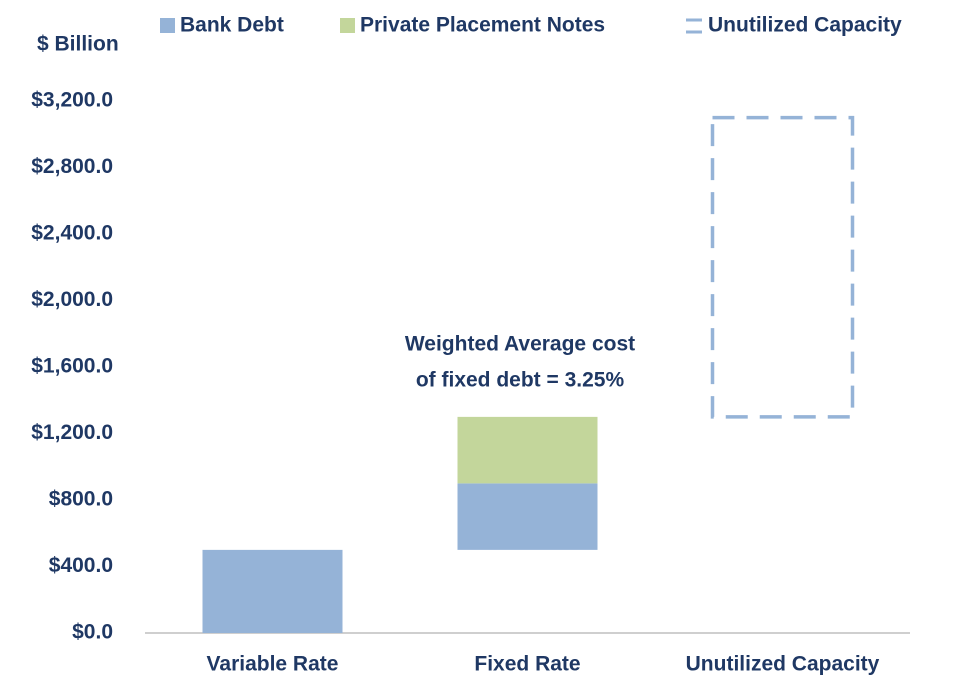 This screenshot has height=688, width=958. What do you see at coordinates (520, 344) in the screenshot?
I see `annotation: Weighted Average cost` at bounding box center [520, 344].